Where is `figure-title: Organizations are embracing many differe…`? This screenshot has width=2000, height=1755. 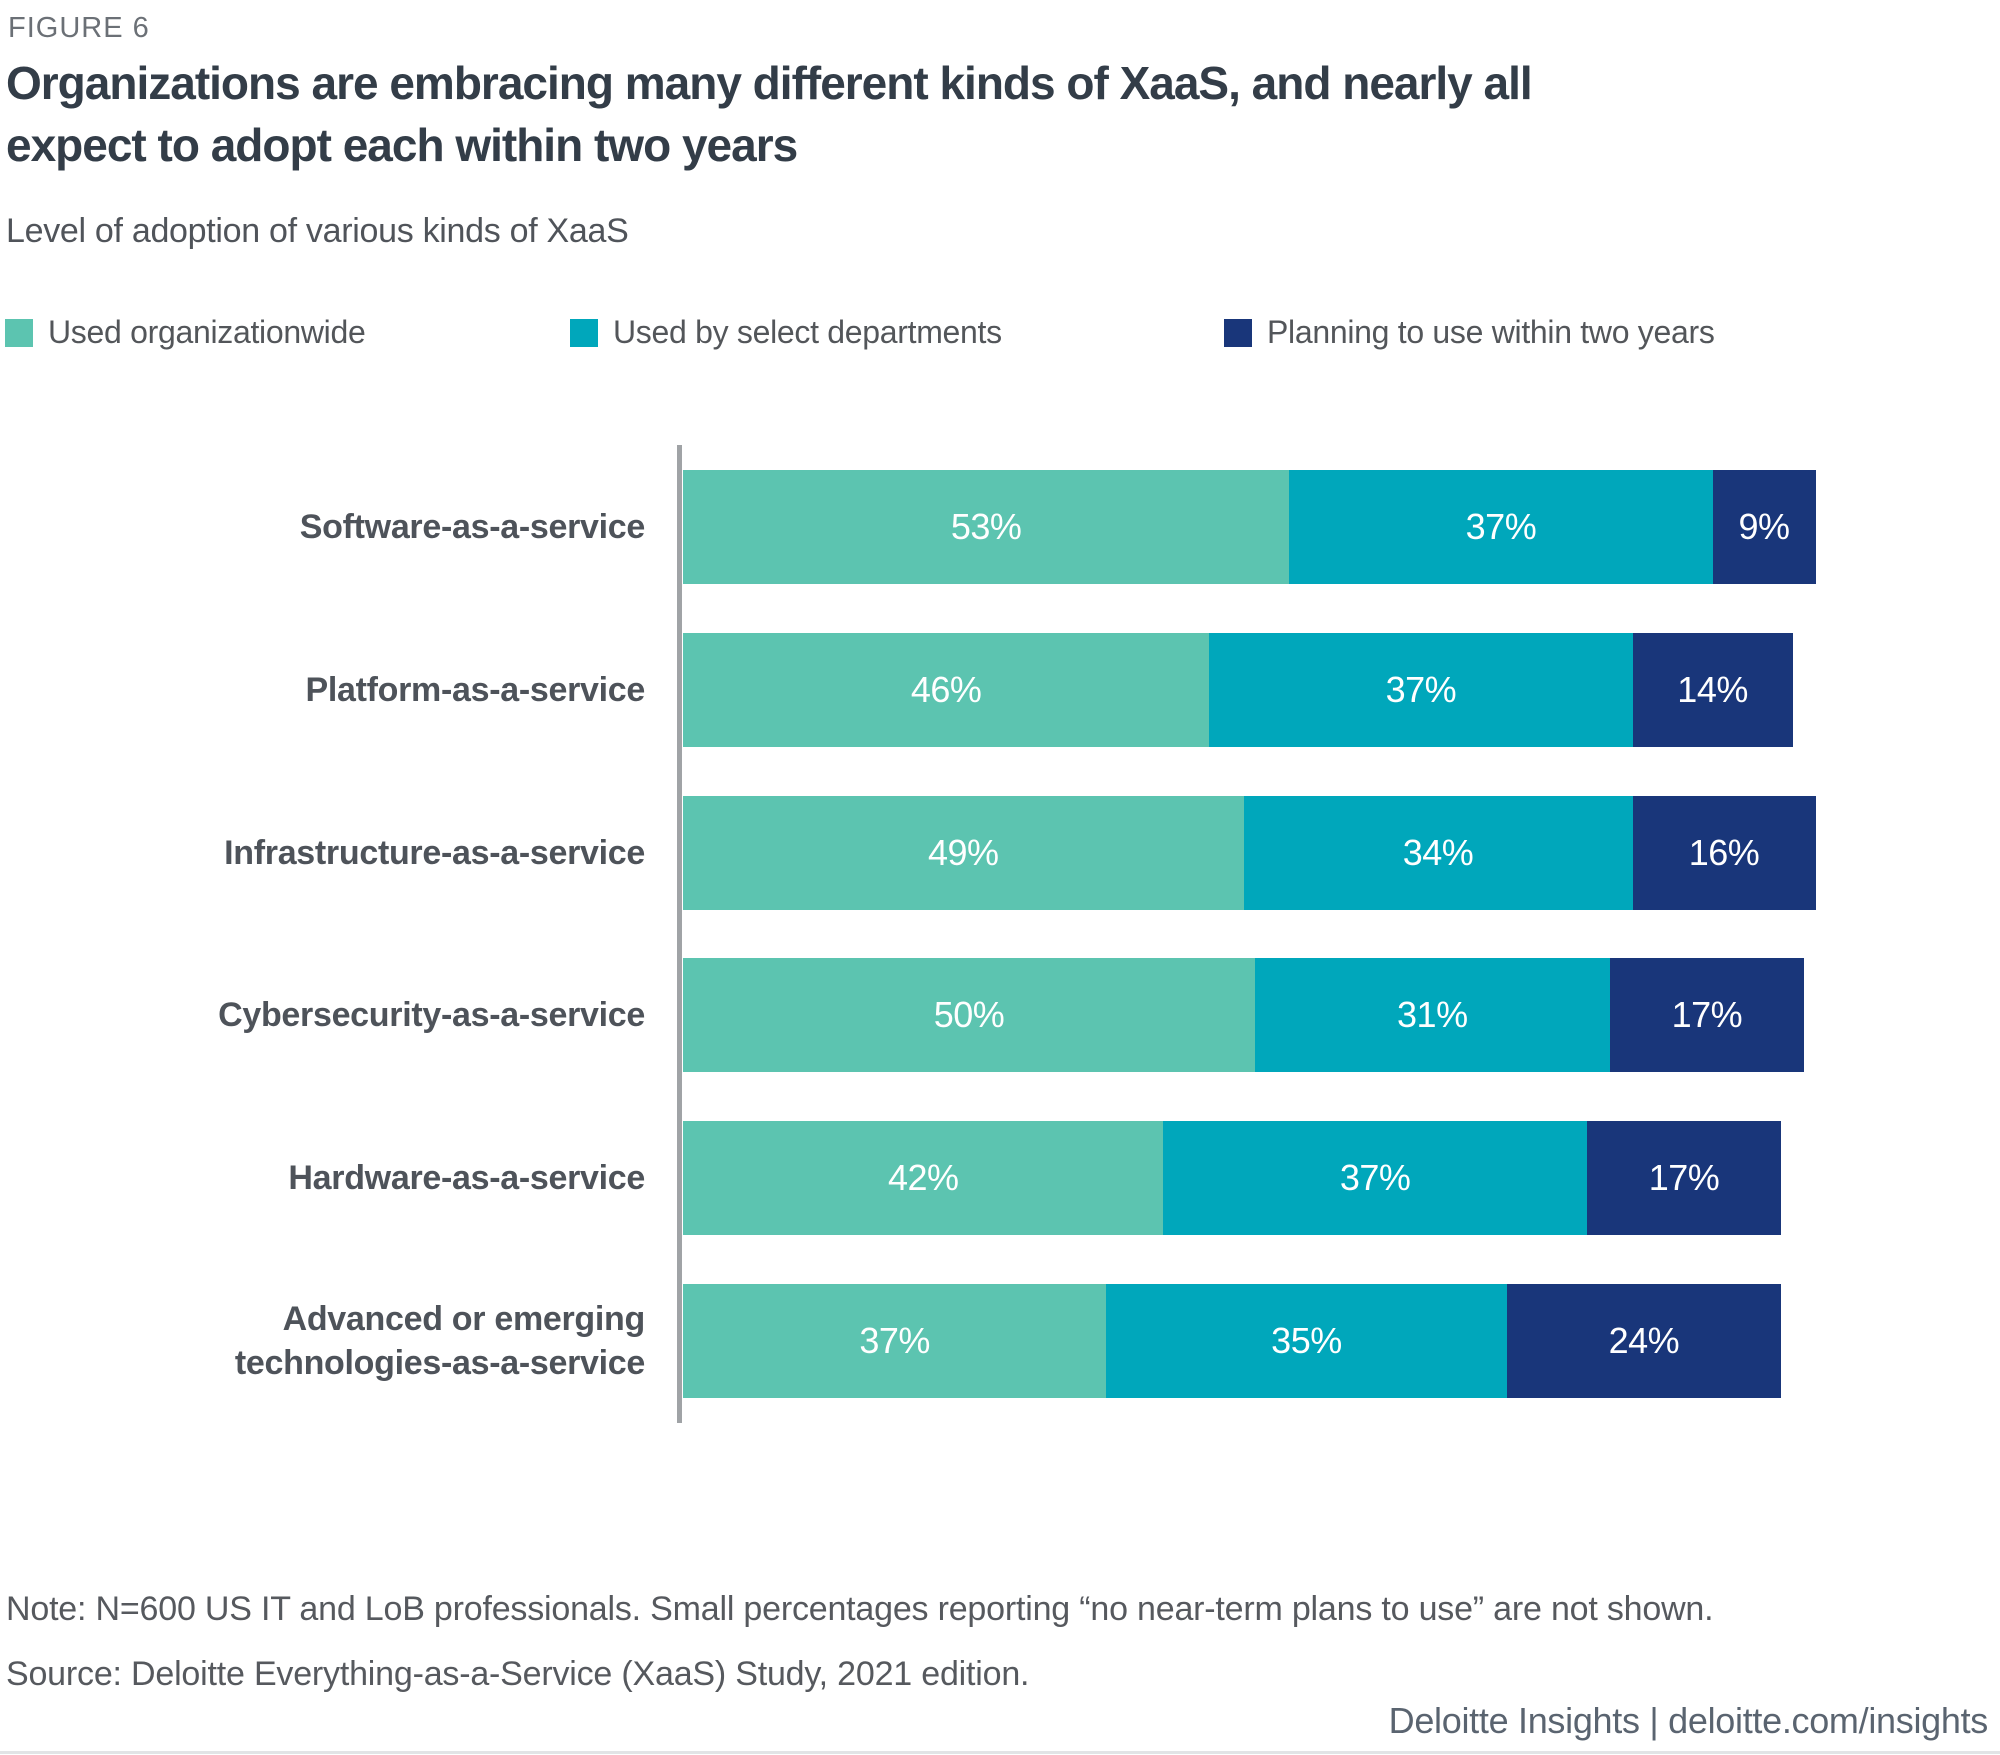
figure-title: Organizations are embracing many differe… is located at coordinates (769, 114).